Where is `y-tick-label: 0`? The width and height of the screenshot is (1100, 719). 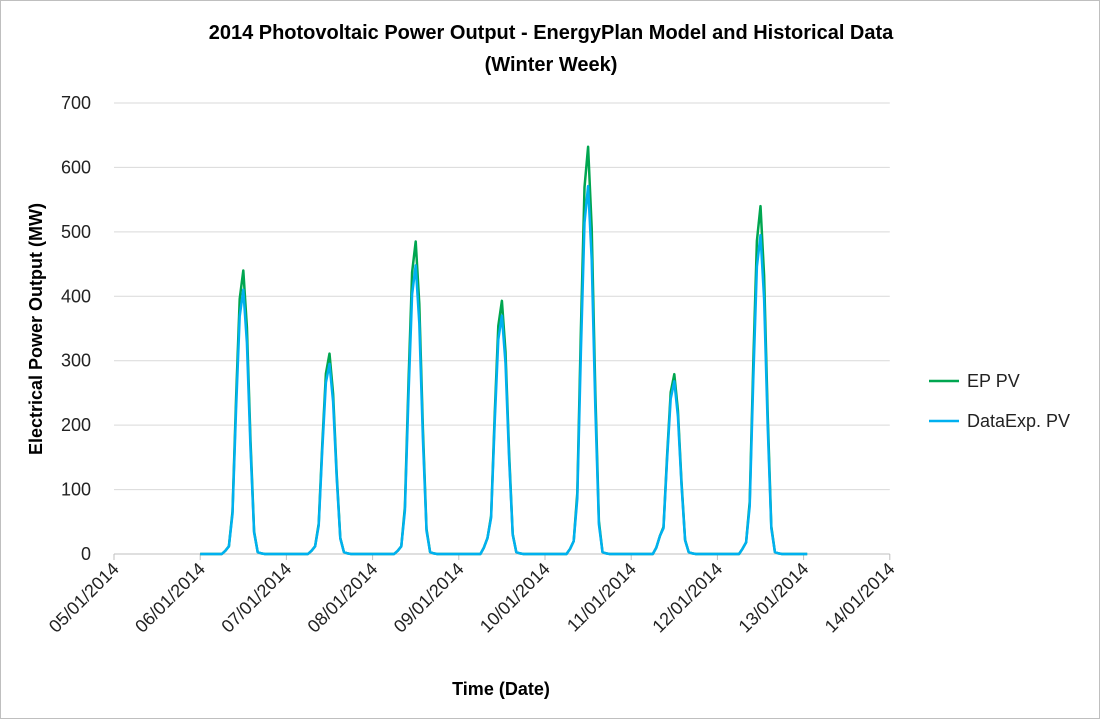
y-tick-label: 0 is located at coordinates (86, 554).